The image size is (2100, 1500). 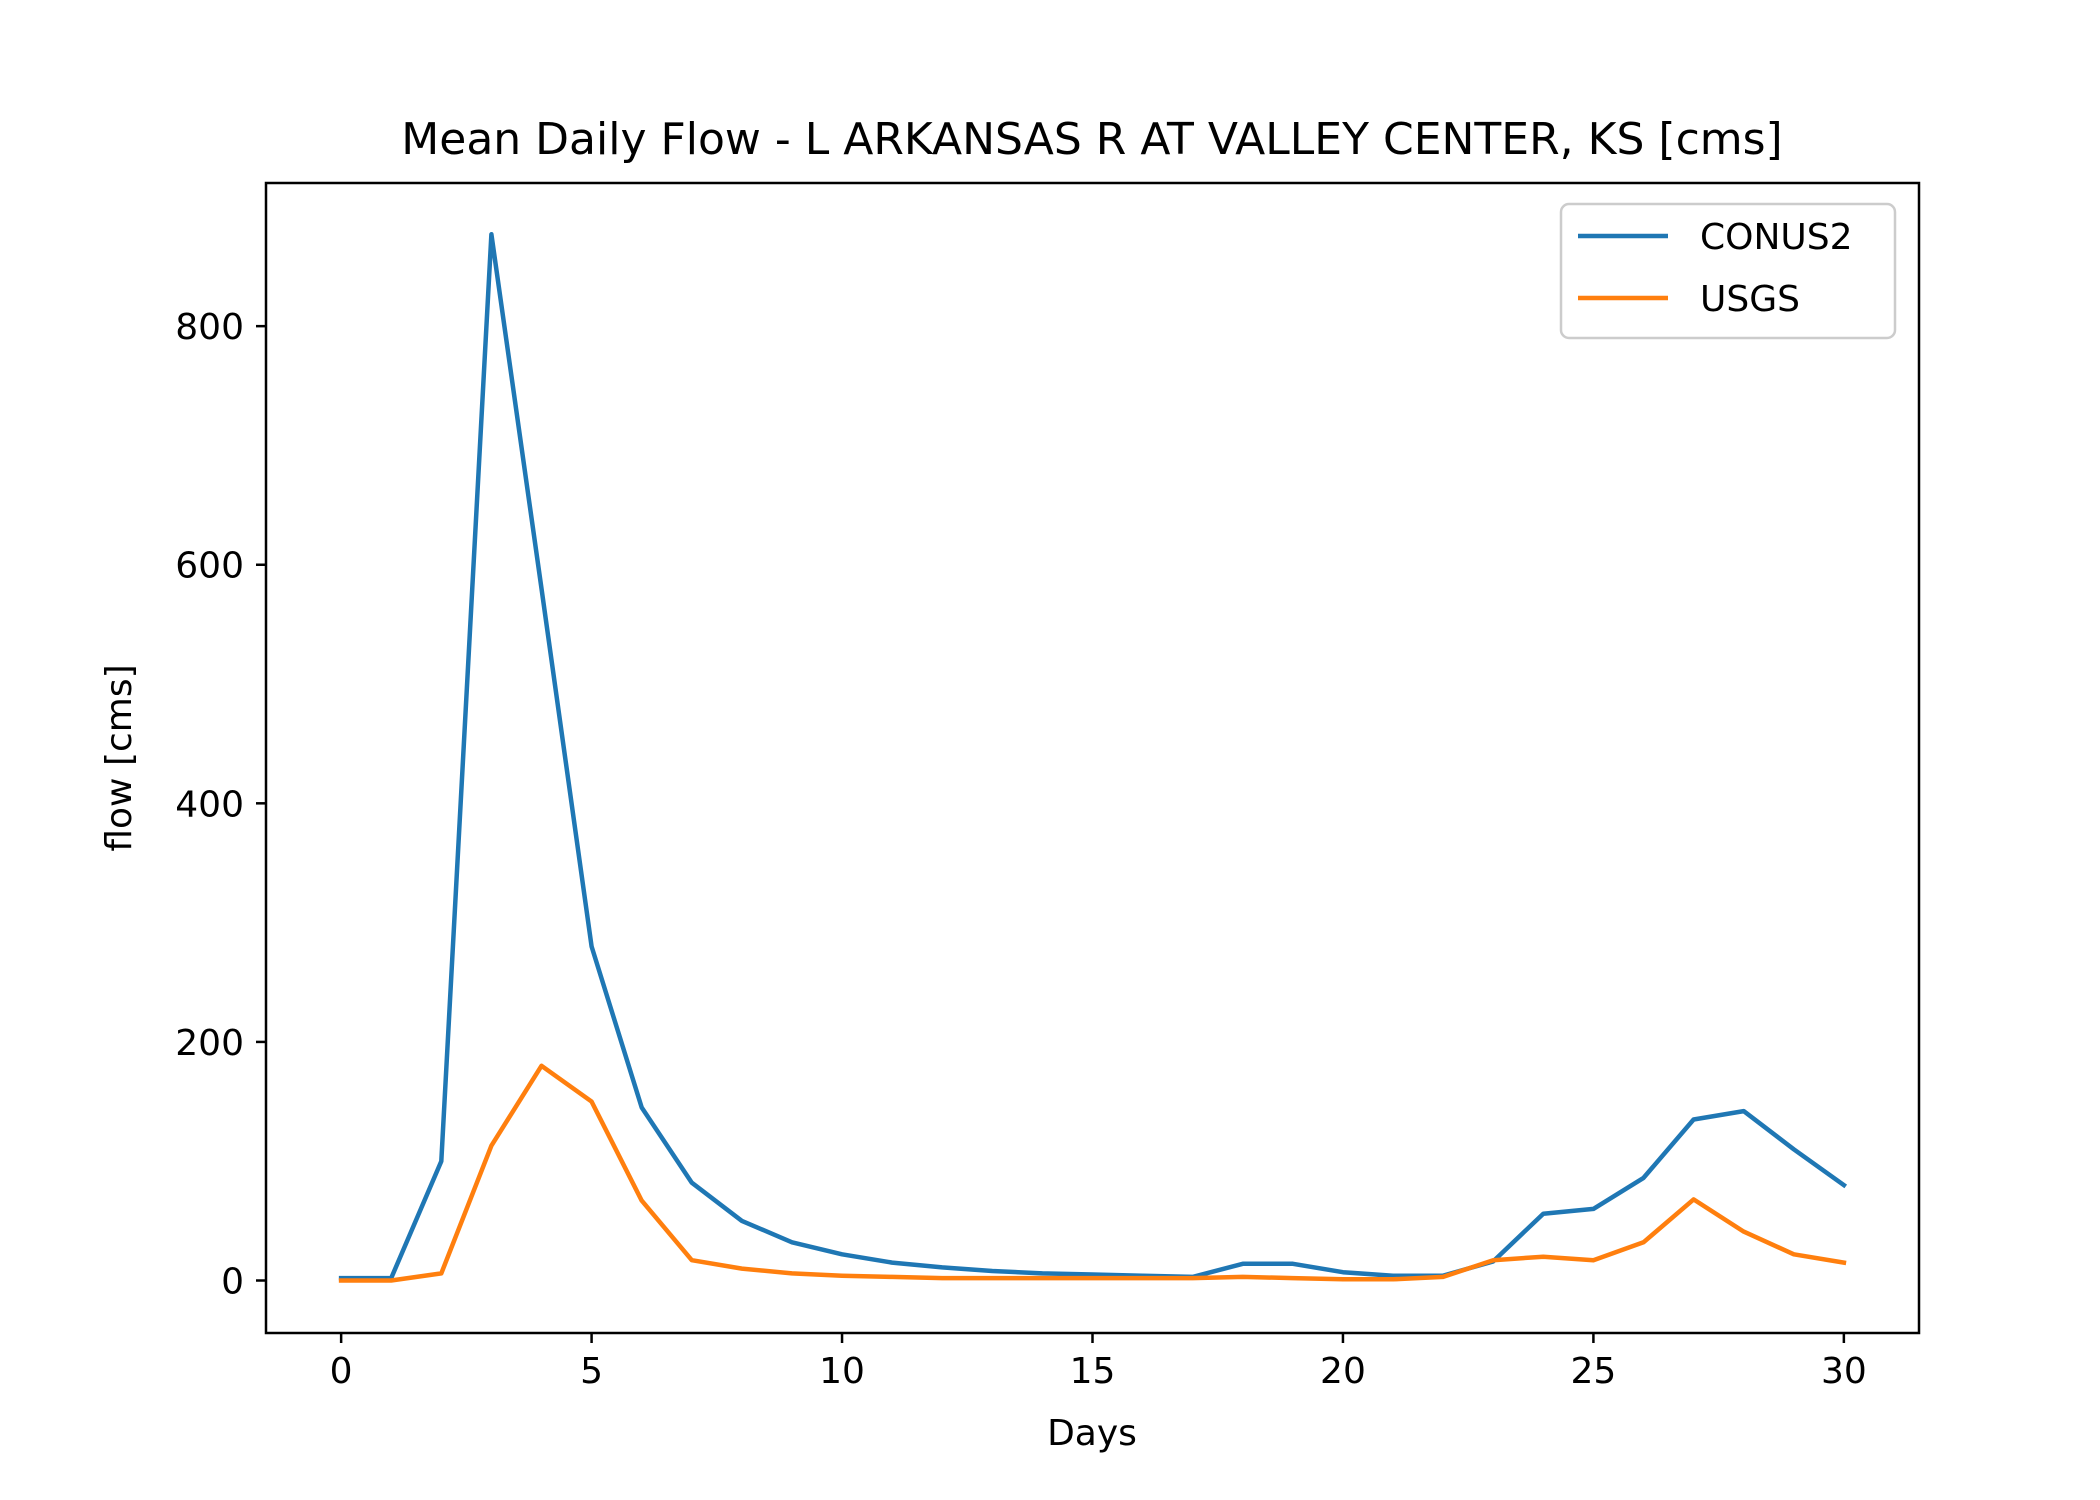 I want to click on x-tick-label: 5, so click(x=591, y=1371).